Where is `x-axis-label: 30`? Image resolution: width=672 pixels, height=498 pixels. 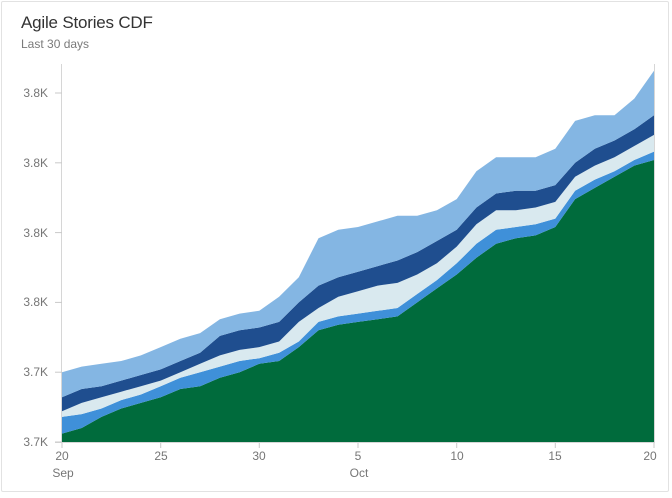
x-axis-label: 30 is located at coordinates (259, 456).